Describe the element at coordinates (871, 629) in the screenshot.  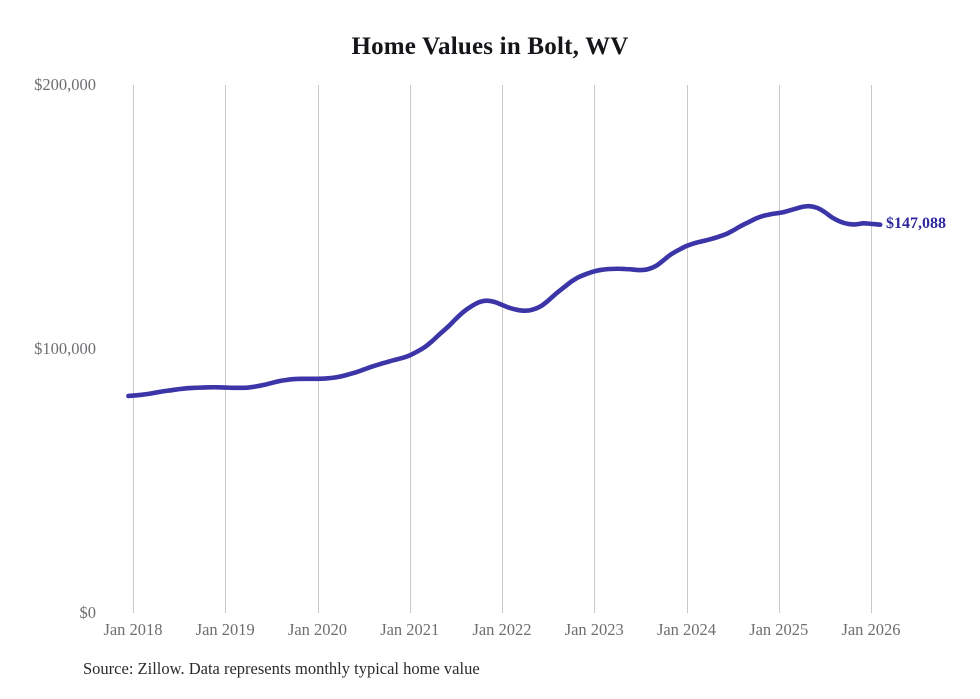
I see `x-axis-tick-label: Jan 2026` at that location.